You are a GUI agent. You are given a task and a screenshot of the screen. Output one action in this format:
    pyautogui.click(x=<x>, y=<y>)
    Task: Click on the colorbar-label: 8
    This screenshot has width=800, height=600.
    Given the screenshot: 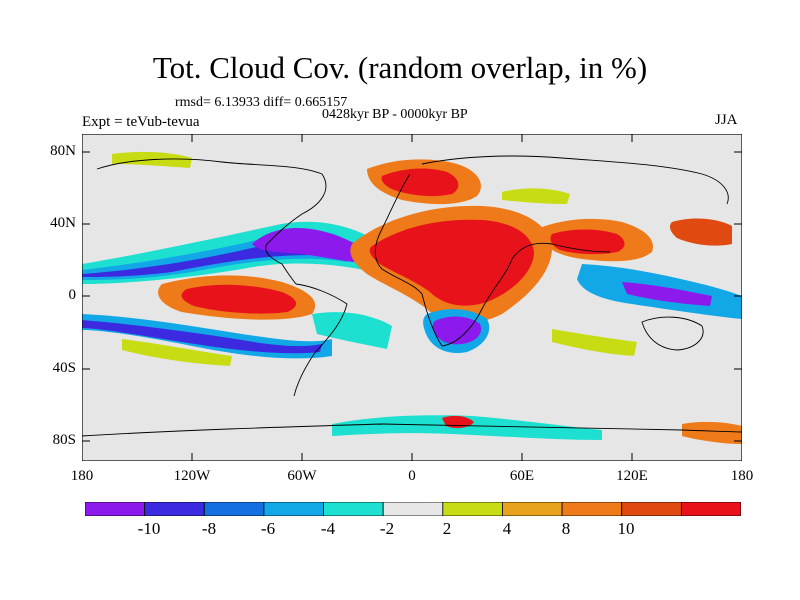 What is the action you would take?
    pyautogui.click(x=566, y=528)
    